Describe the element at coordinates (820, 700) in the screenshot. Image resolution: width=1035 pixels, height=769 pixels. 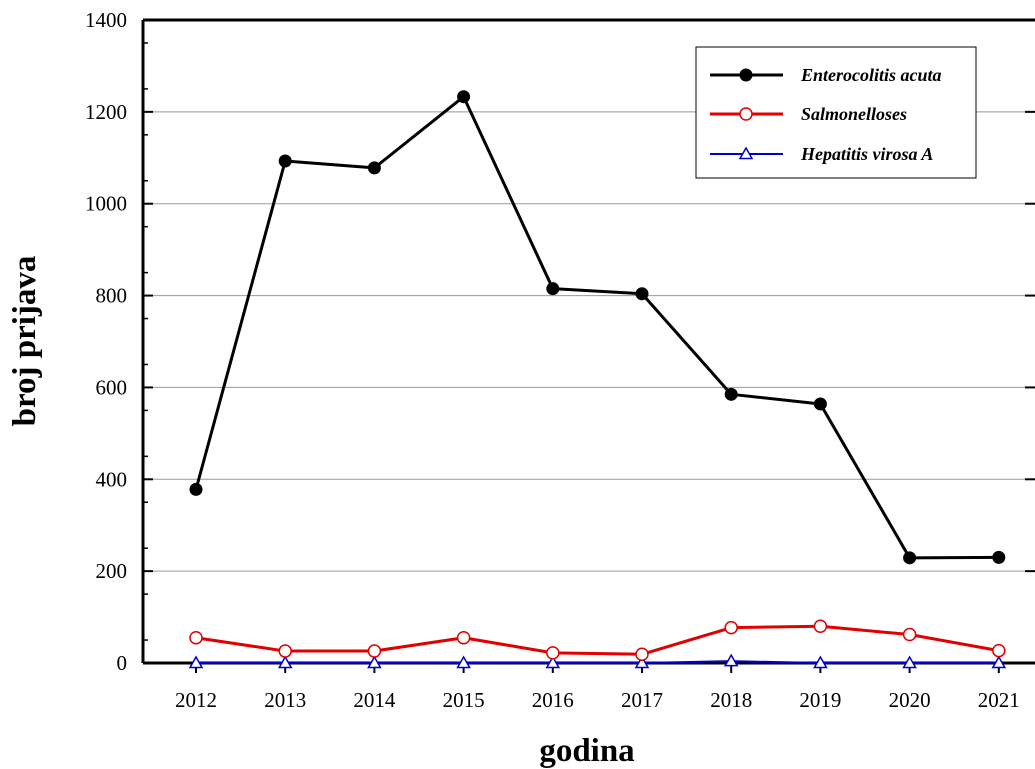
I see `x-tick-label: 2019` at that location.